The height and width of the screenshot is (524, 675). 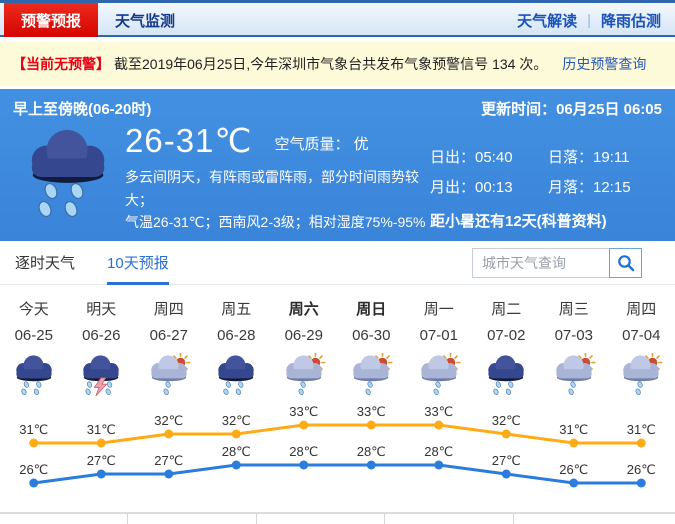 What do you see at coordinates (541, 263) in the screenshot?
I see `city-search-input` at bounding box center [541, 263].